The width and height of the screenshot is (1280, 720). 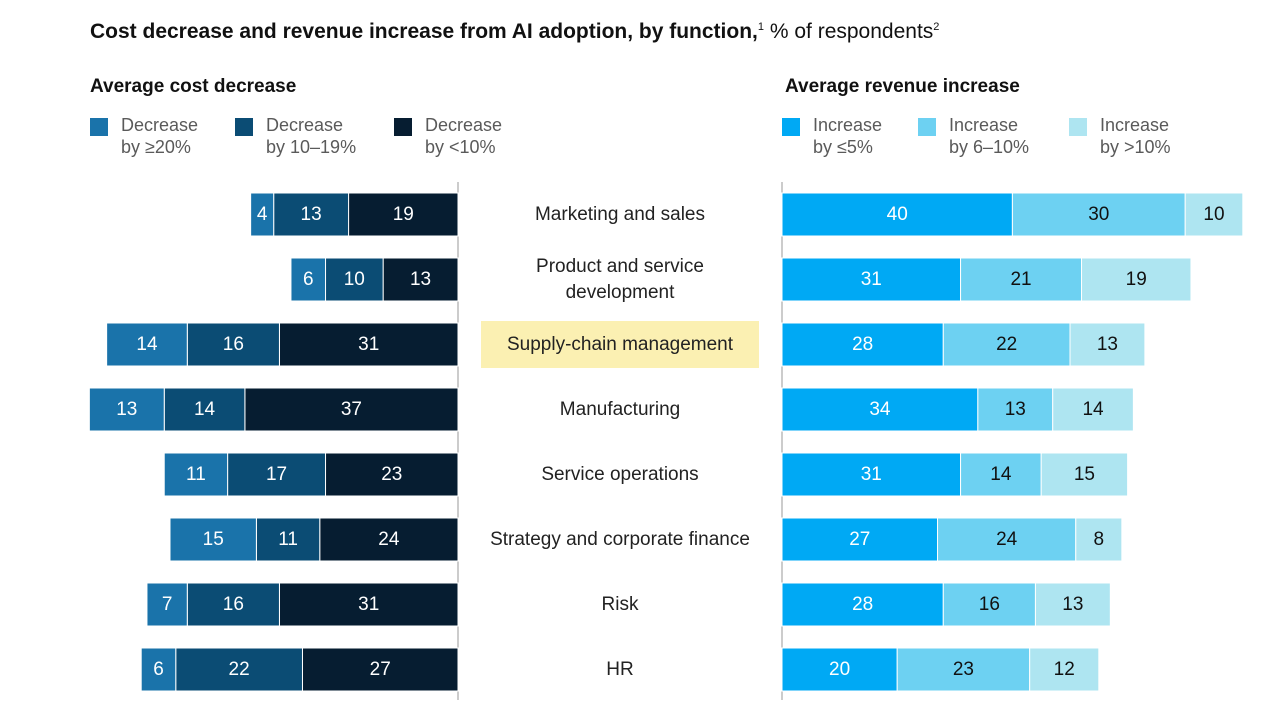 I want to click on cost-value-label: 17, so click(x=276, y=474).